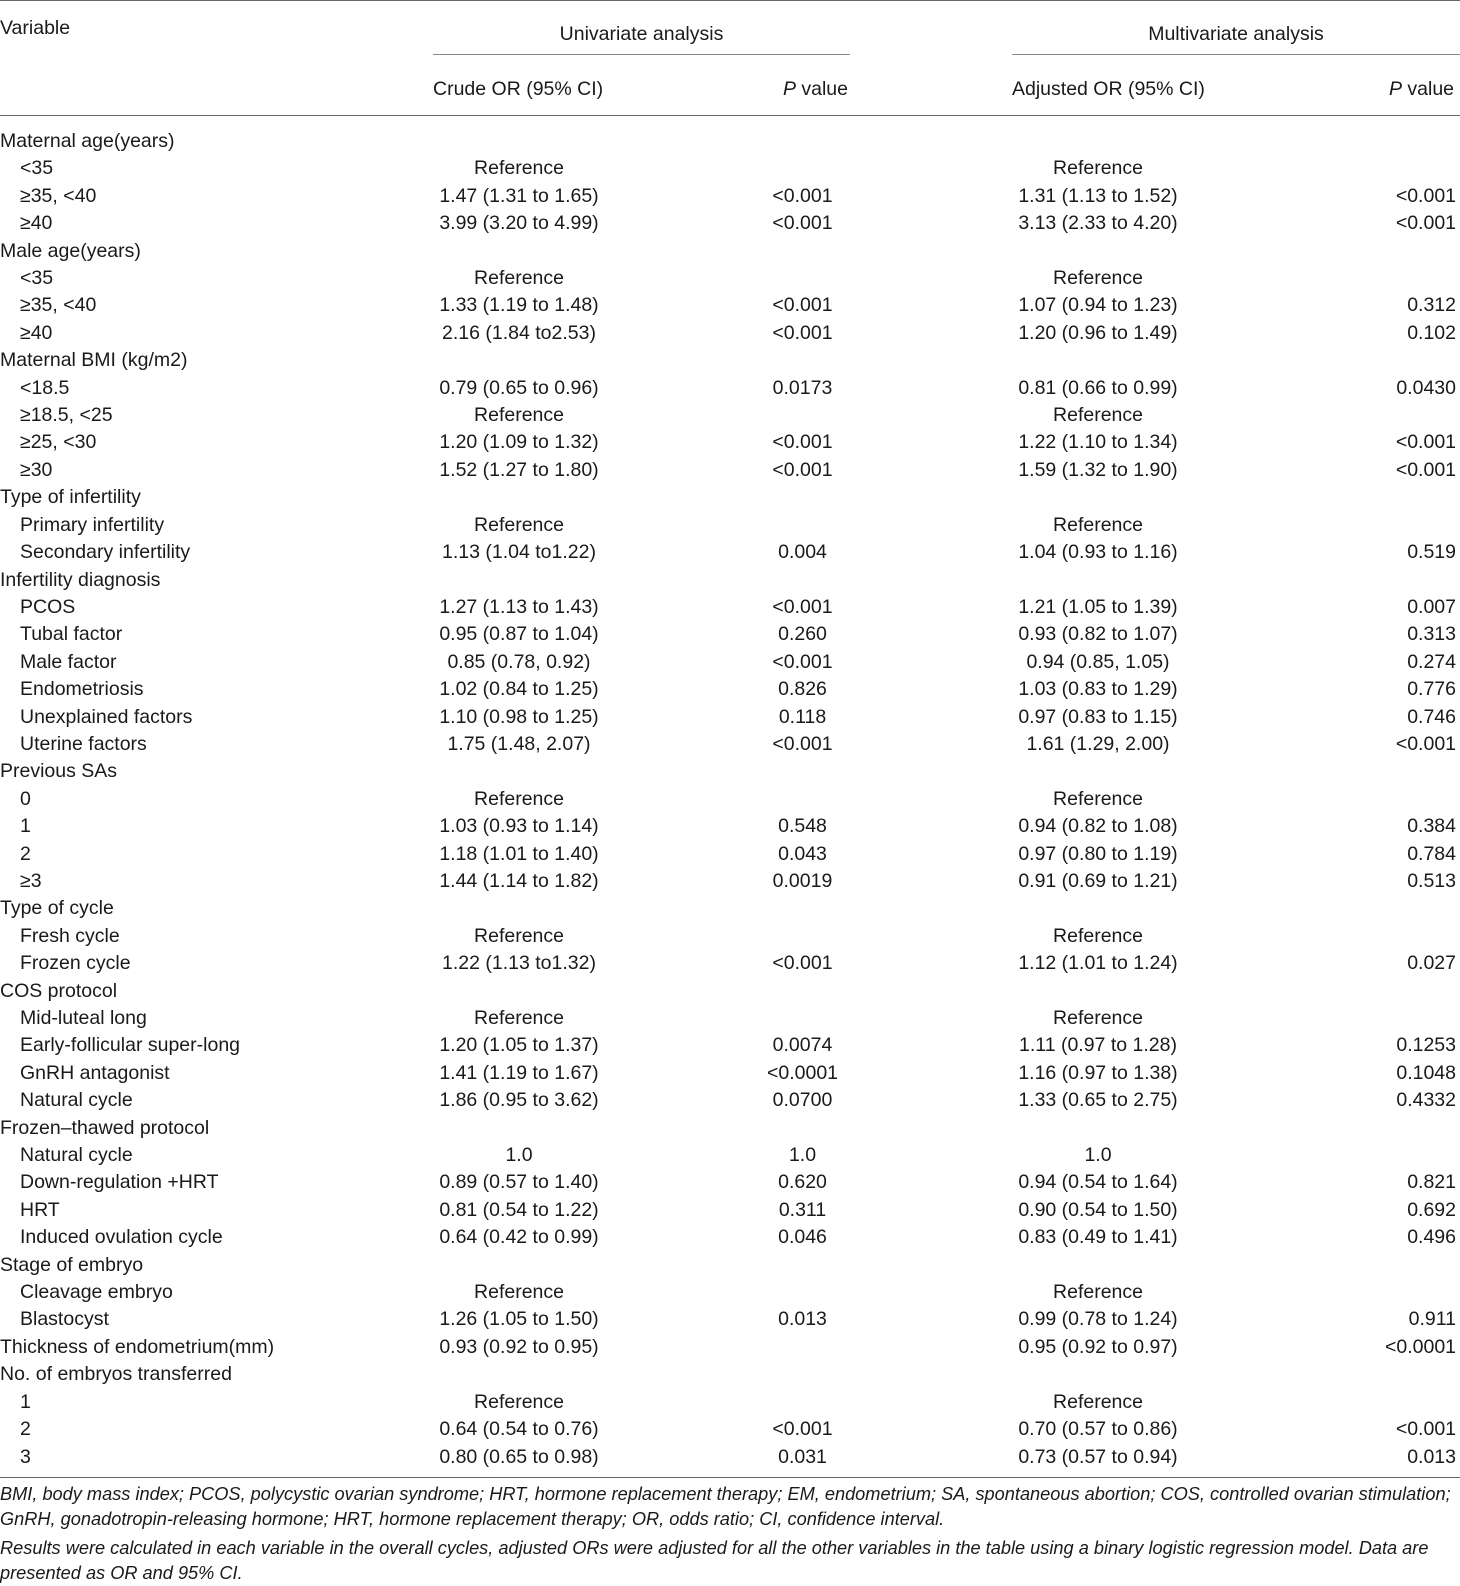 This screenshot has width=1460, height=1586. I want to click on variable-cell: <35, so click(37, 168).